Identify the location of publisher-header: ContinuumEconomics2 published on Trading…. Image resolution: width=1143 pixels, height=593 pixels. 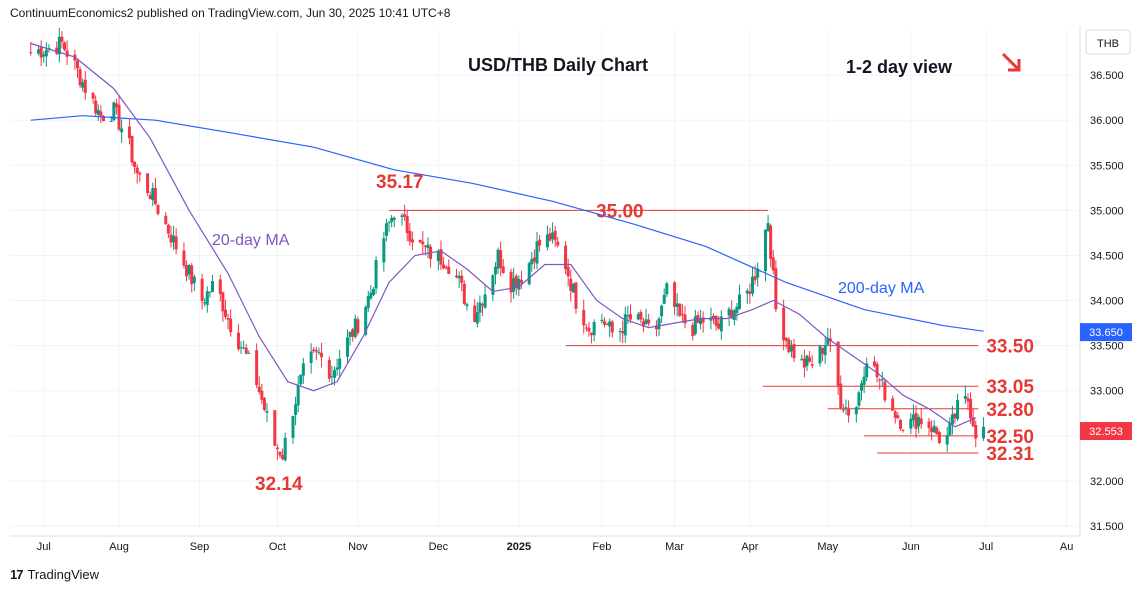
(230, 13).